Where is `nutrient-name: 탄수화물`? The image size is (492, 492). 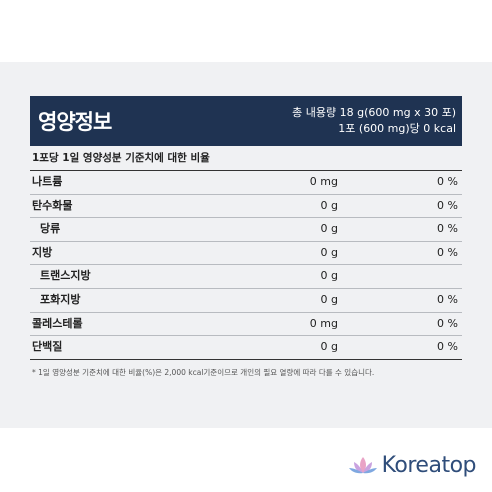
nutrient-name: 탄수화물 is located at coordinates (52, 205).